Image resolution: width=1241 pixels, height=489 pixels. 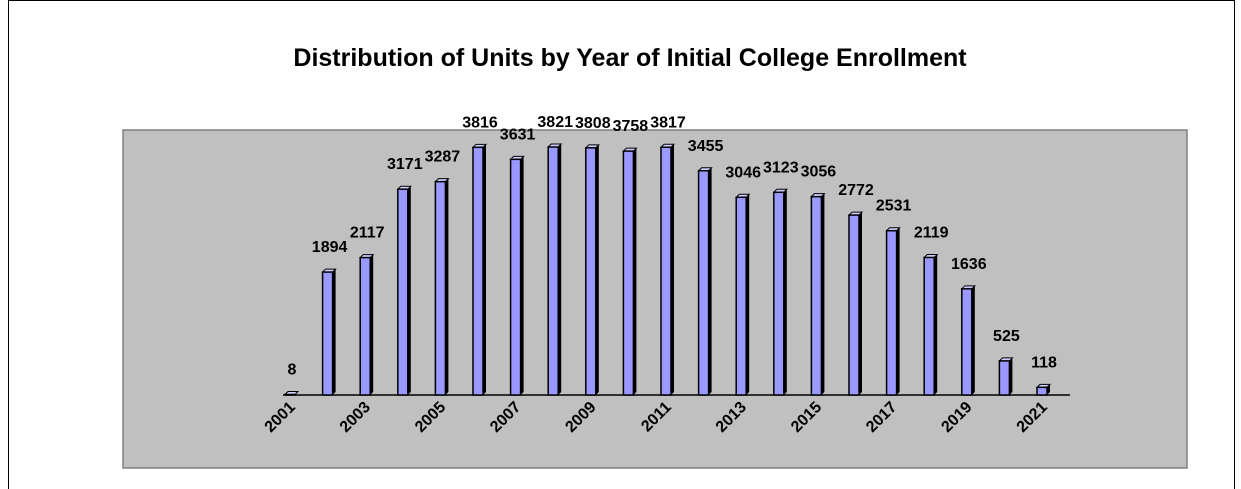 I want to click on value-label: 3455, so click(x=706, y=146).